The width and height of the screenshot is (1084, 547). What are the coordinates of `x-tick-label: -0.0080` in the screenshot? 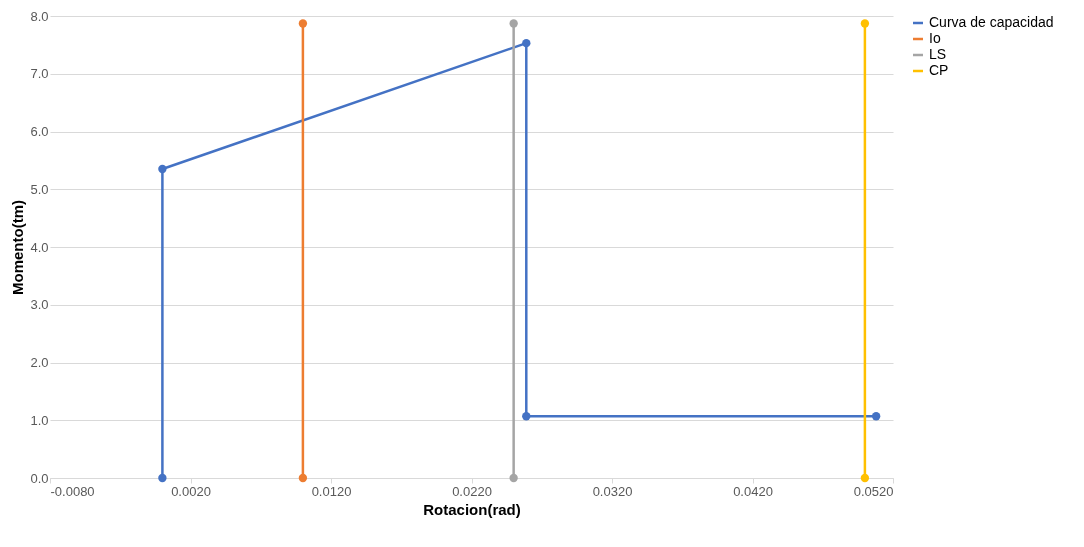 It's located at (72, 491).